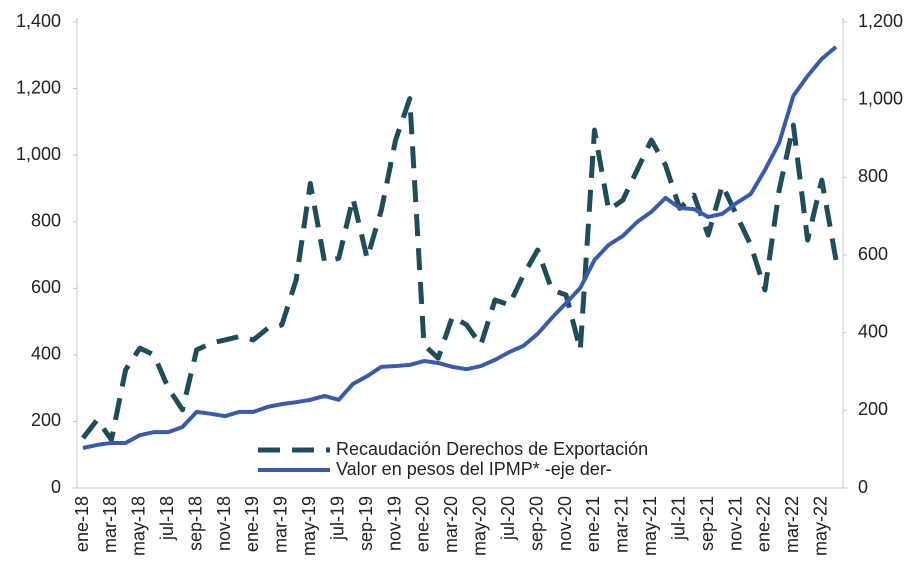 This screenshot has height=566, width=909. What do you see at coordinates (281, 524) in the screenshot?
I see `x-tick-label: mar-19` at bounding box center [281, 524].